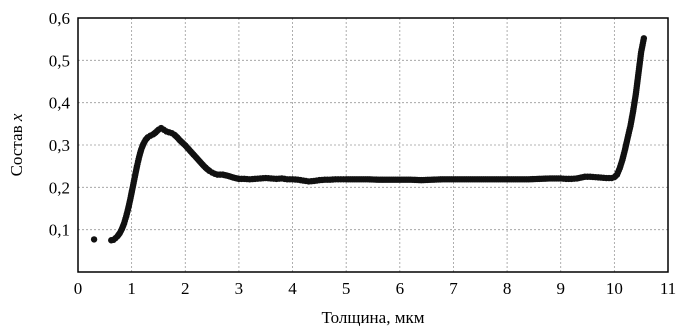 This screenshot has height=326, width=680. Describe the element at coordinates (346, 288) in the screenshot. I see `x-tick-label: 5` at that location.